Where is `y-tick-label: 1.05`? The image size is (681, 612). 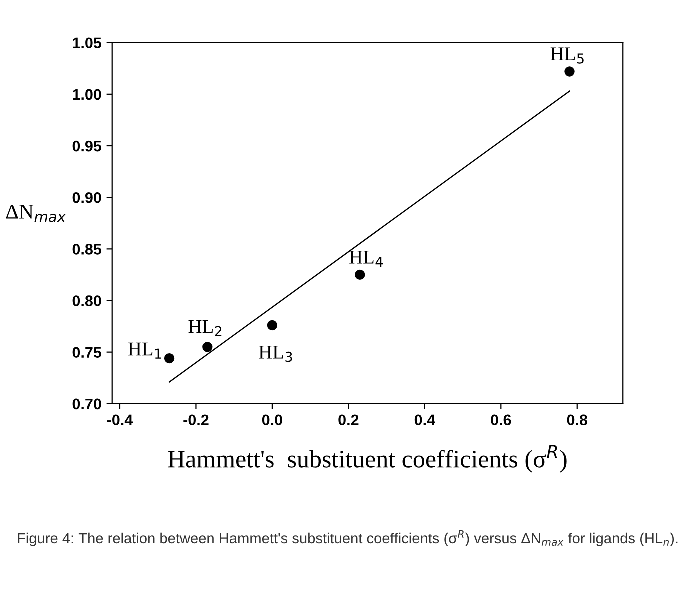 y-tick-label: 1.05 is located at coordinates (87, 43).